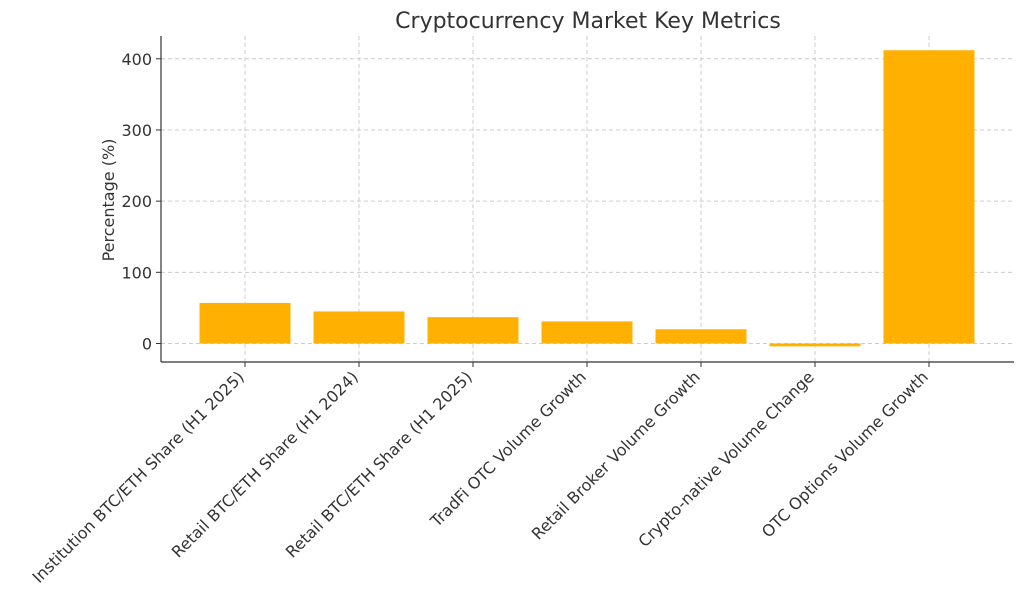 This screenshot has height=613, width=1024. Describe the element at coordinates (136, 59) in the screenshot. I see `y-tick-label: 400` at that location.